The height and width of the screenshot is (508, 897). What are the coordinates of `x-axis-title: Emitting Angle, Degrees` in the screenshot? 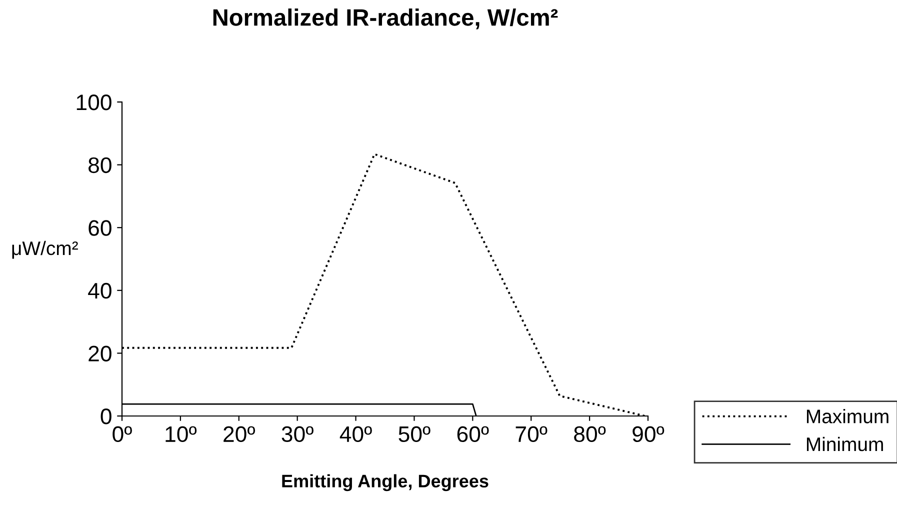 It's located at (385, 483).